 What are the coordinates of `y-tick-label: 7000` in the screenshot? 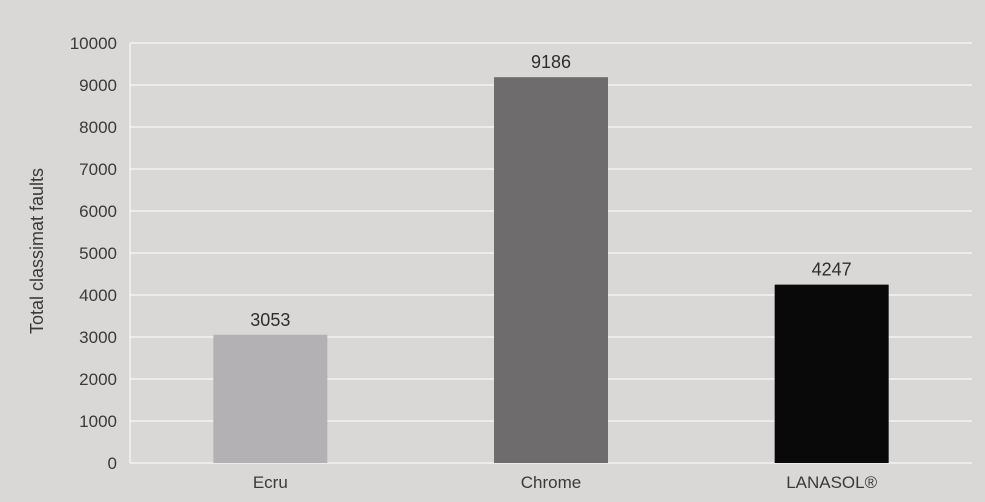 It's located at (98, 169).